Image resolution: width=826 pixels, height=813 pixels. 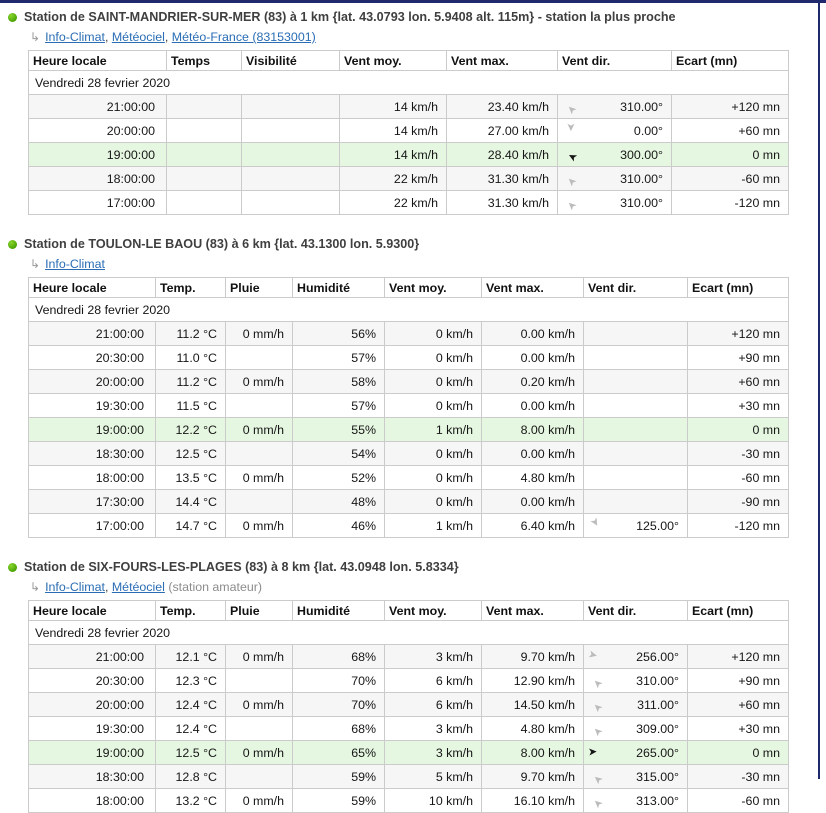 What do you see at coordinates (433, 287) in the screenshot?
I see `column-header-vent-moy: Vent moy.` at bounding box center [433, 287].